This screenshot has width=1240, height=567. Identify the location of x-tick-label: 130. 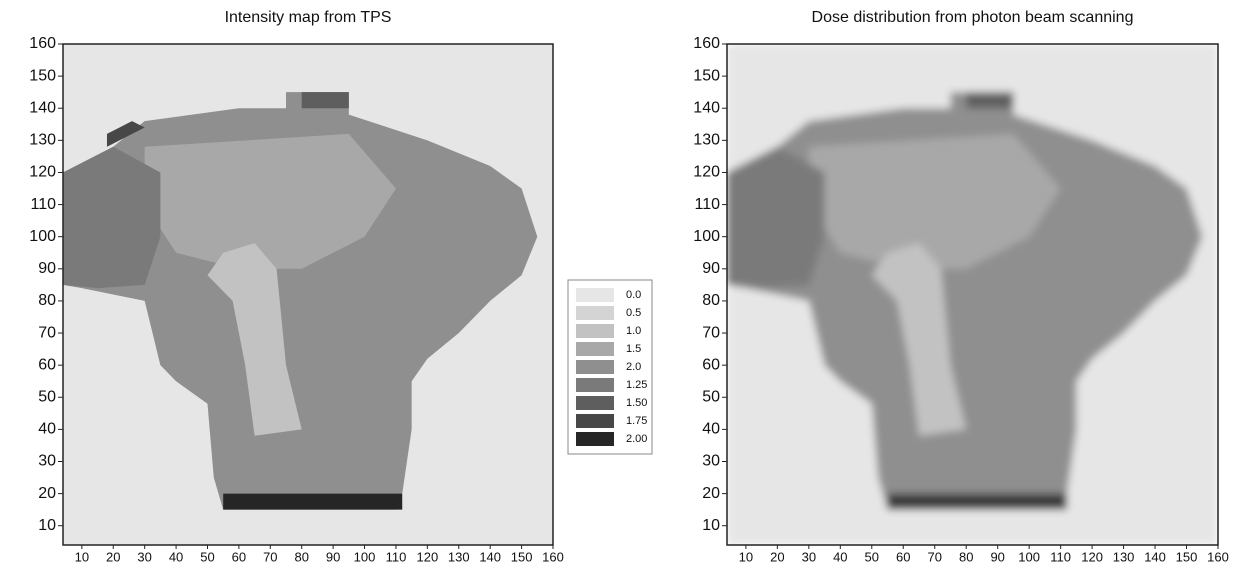
(1124, 556).